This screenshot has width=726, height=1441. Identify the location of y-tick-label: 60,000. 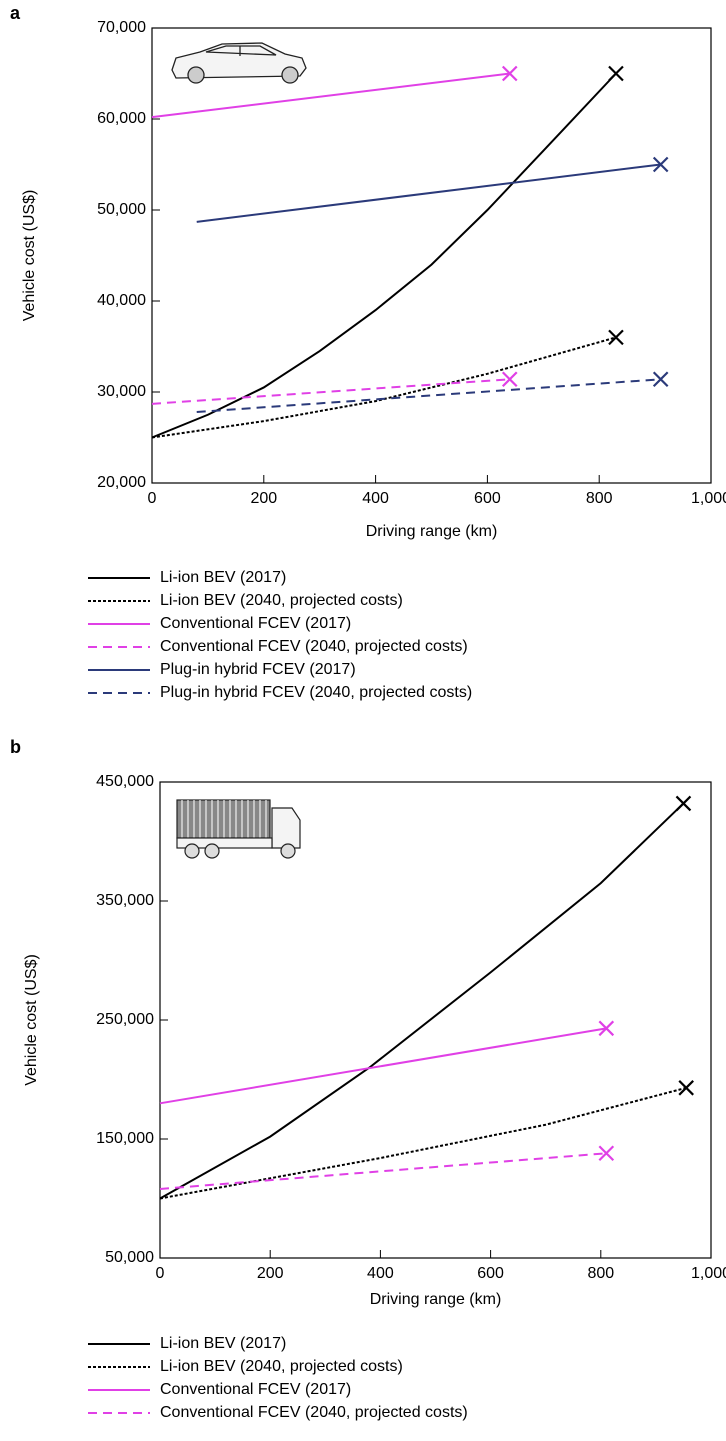
(121, 118).